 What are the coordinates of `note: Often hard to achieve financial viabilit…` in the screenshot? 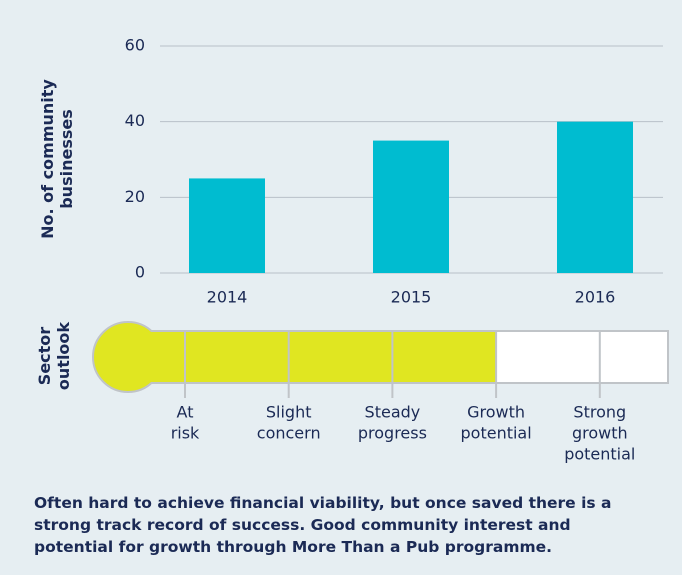 It's located at (323, 525).